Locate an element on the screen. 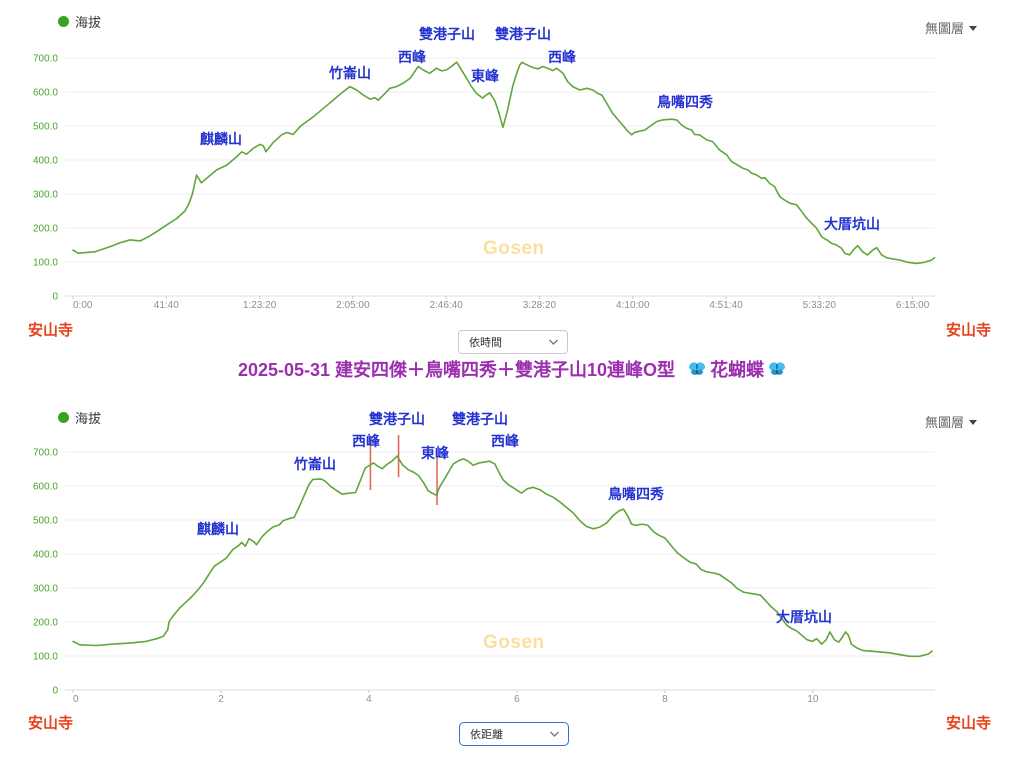 The height and width of the screenshot is (784, 1024). svg-text: 2:05:00 is located at coordinates (353, 305).